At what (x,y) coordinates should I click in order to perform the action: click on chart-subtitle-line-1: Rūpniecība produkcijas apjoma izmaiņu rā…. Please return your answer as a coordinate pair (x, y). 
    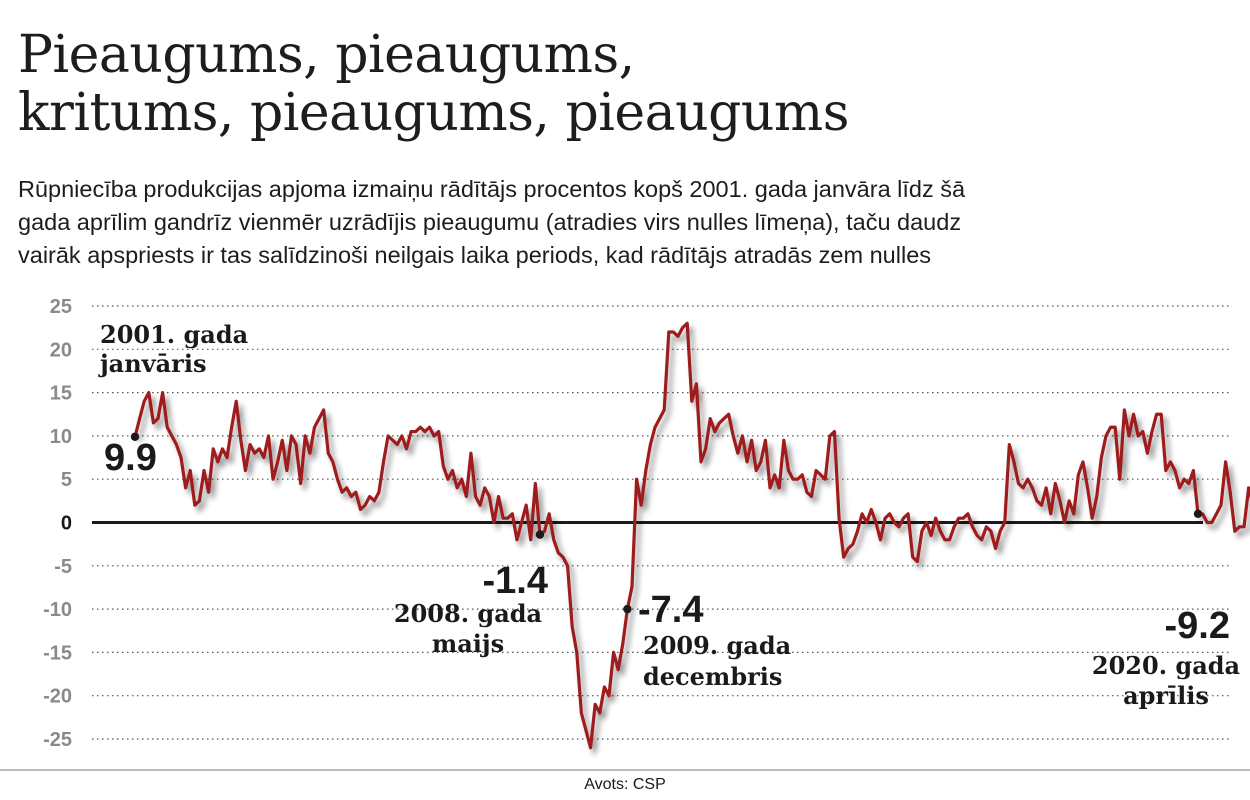
    Looking at the image, I should click on (492, 189).